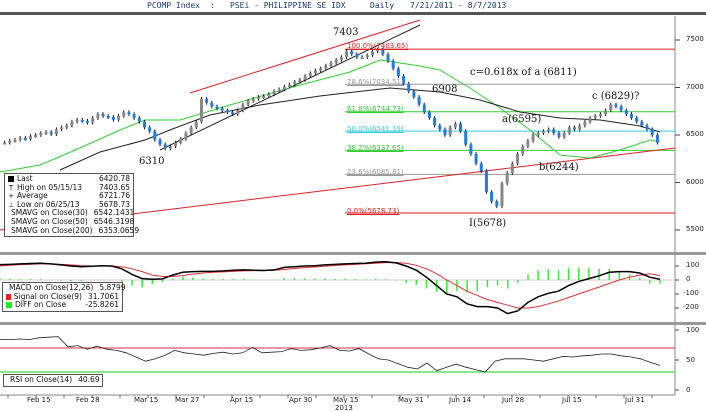 This screenshot has width=706, height=412. What do you see at coordinates (114, 196) in the screenshot?
I see `legend-value: 6721.76` at bounding box center [114, 196].